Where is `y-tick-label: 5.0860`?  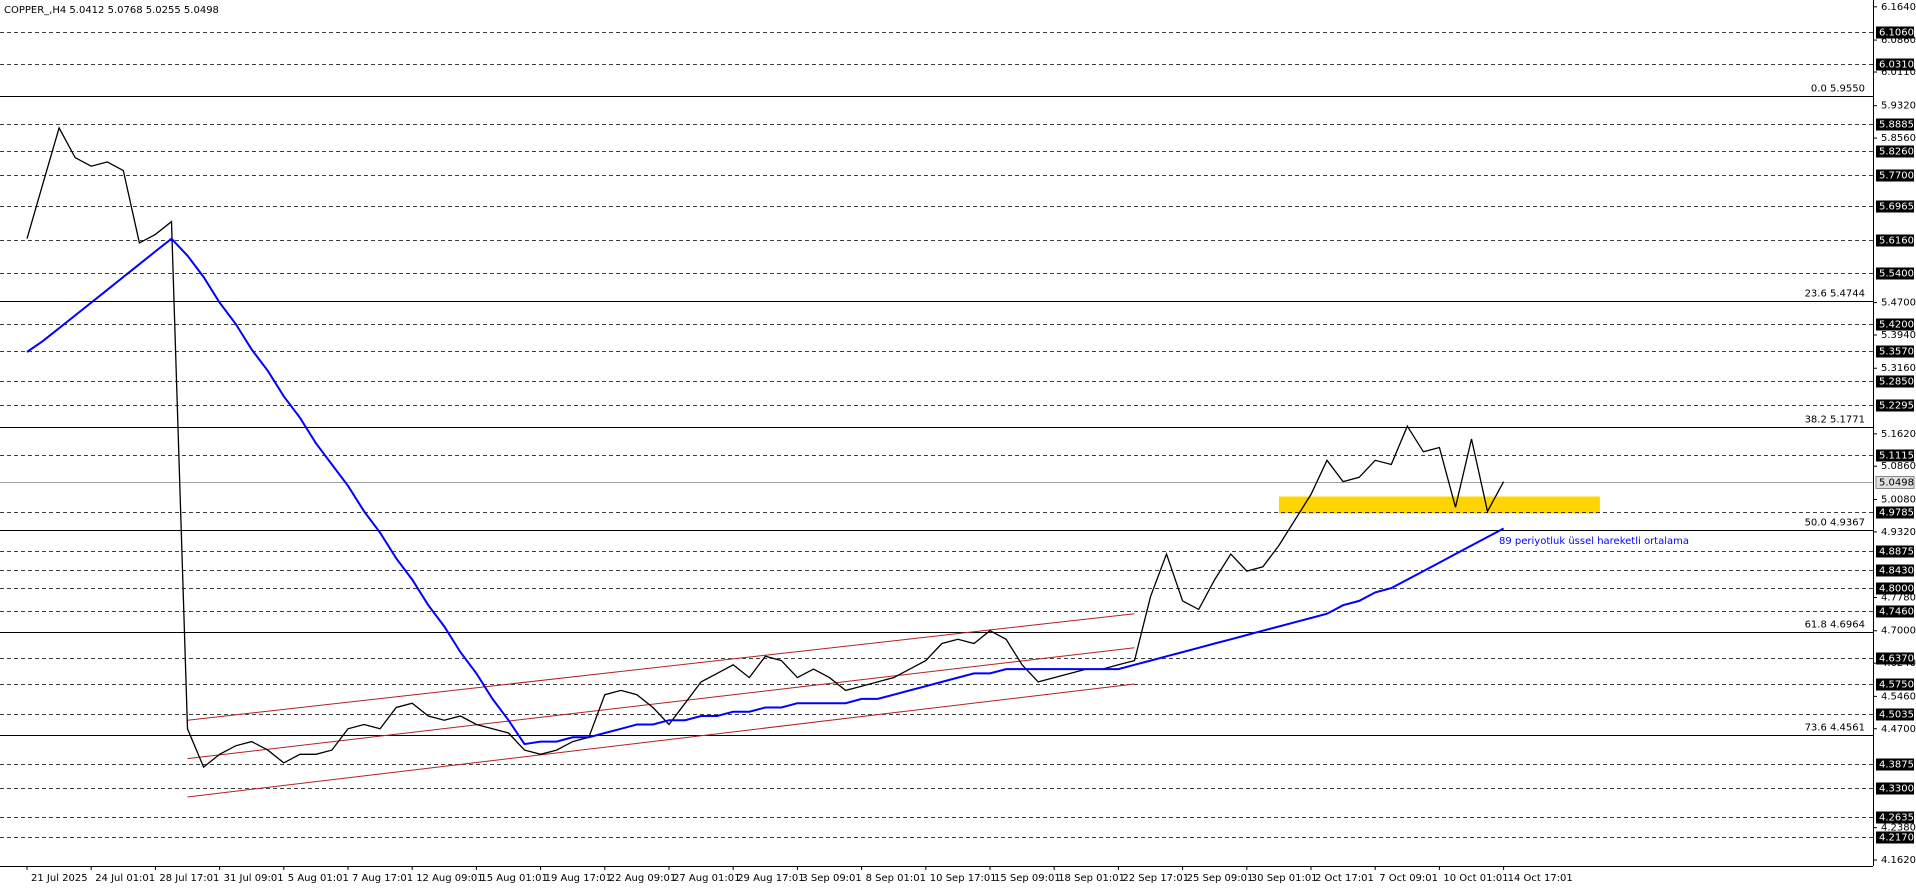
y-tick-label: 5.0860 is located at coordinates (1898, 466).